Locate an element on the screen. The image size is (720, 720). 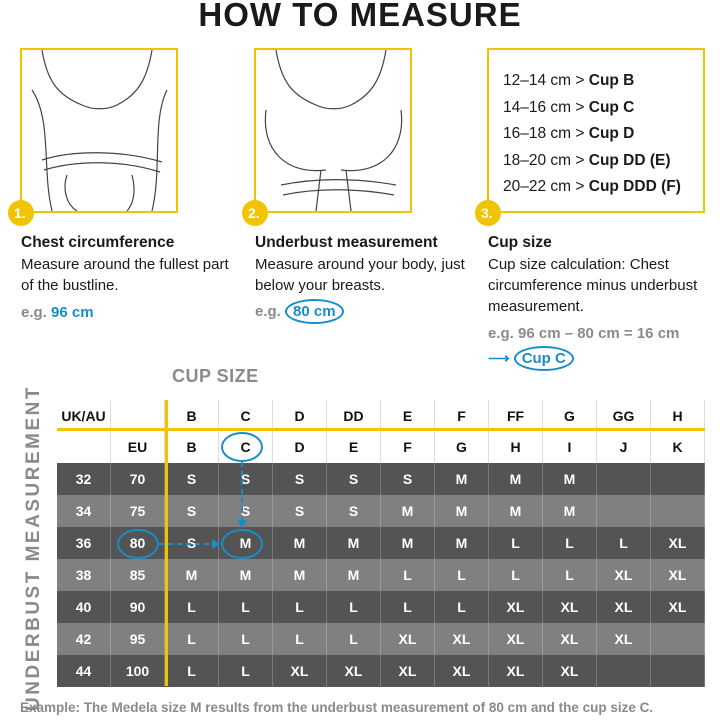
table-cell: 75 is located at coordinates (138, 511).